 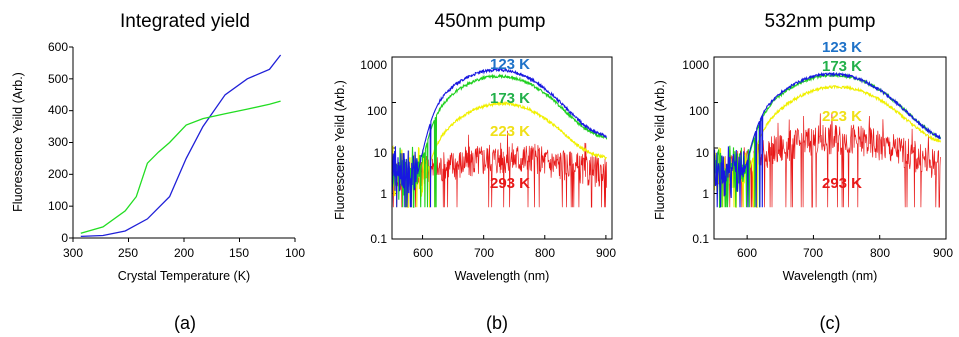 I want to click on chart-a-xtick-label: 200, so click(x=184, y=253).